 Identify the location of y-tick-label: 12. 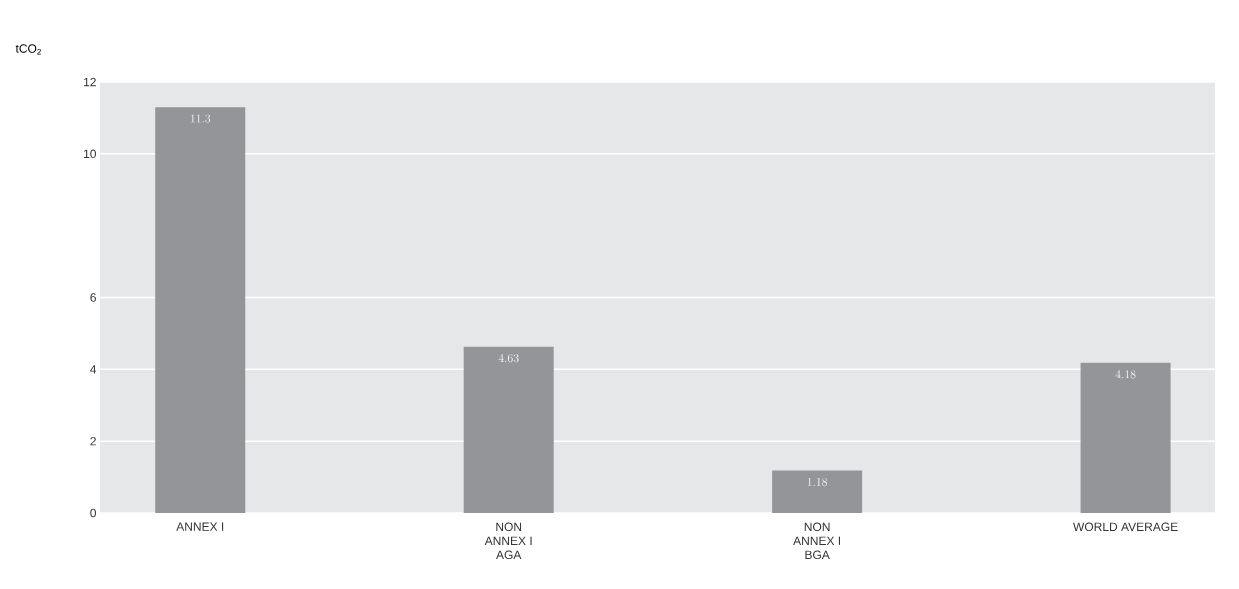
(90, 82).